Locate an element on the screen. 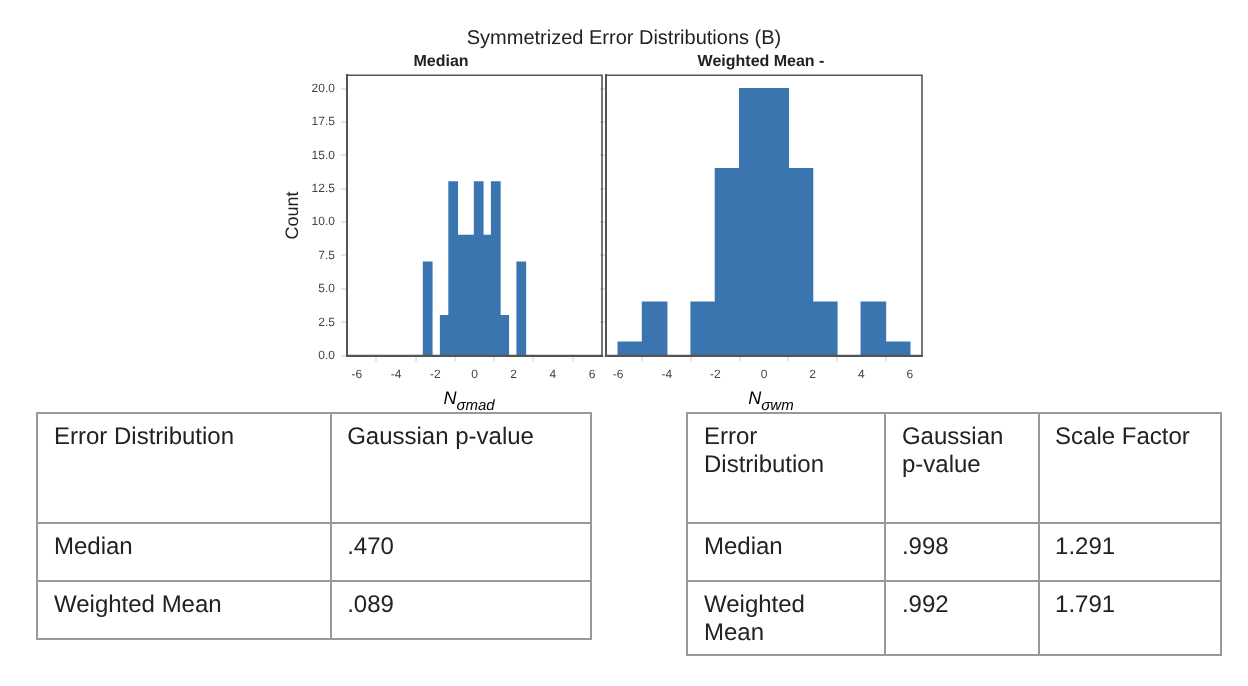  chart-title: Median is located at coordinates (441, 61).